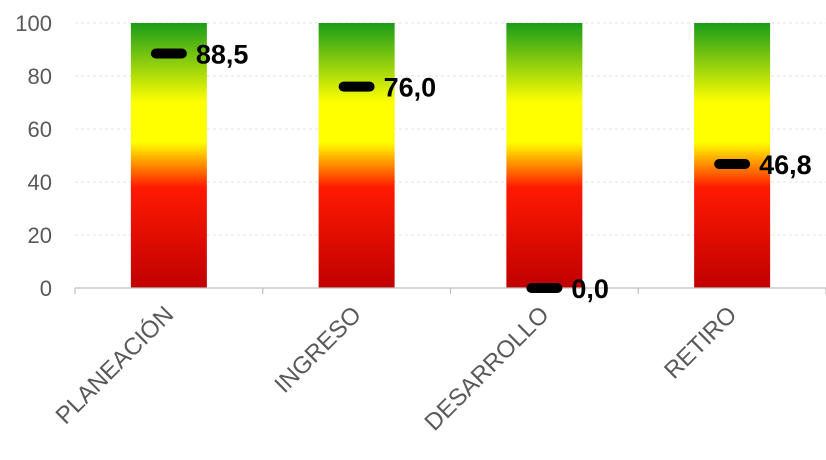  I want to click on data-label: 46,8, so click(785, 165).